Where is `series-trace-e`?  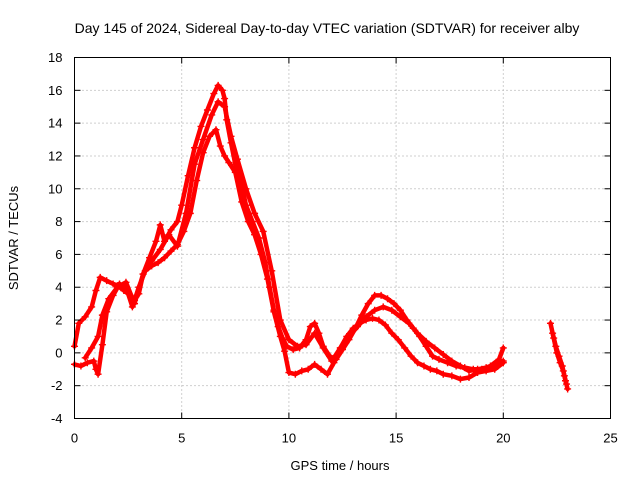
series-trace-e is located at coordinates (560, 358).